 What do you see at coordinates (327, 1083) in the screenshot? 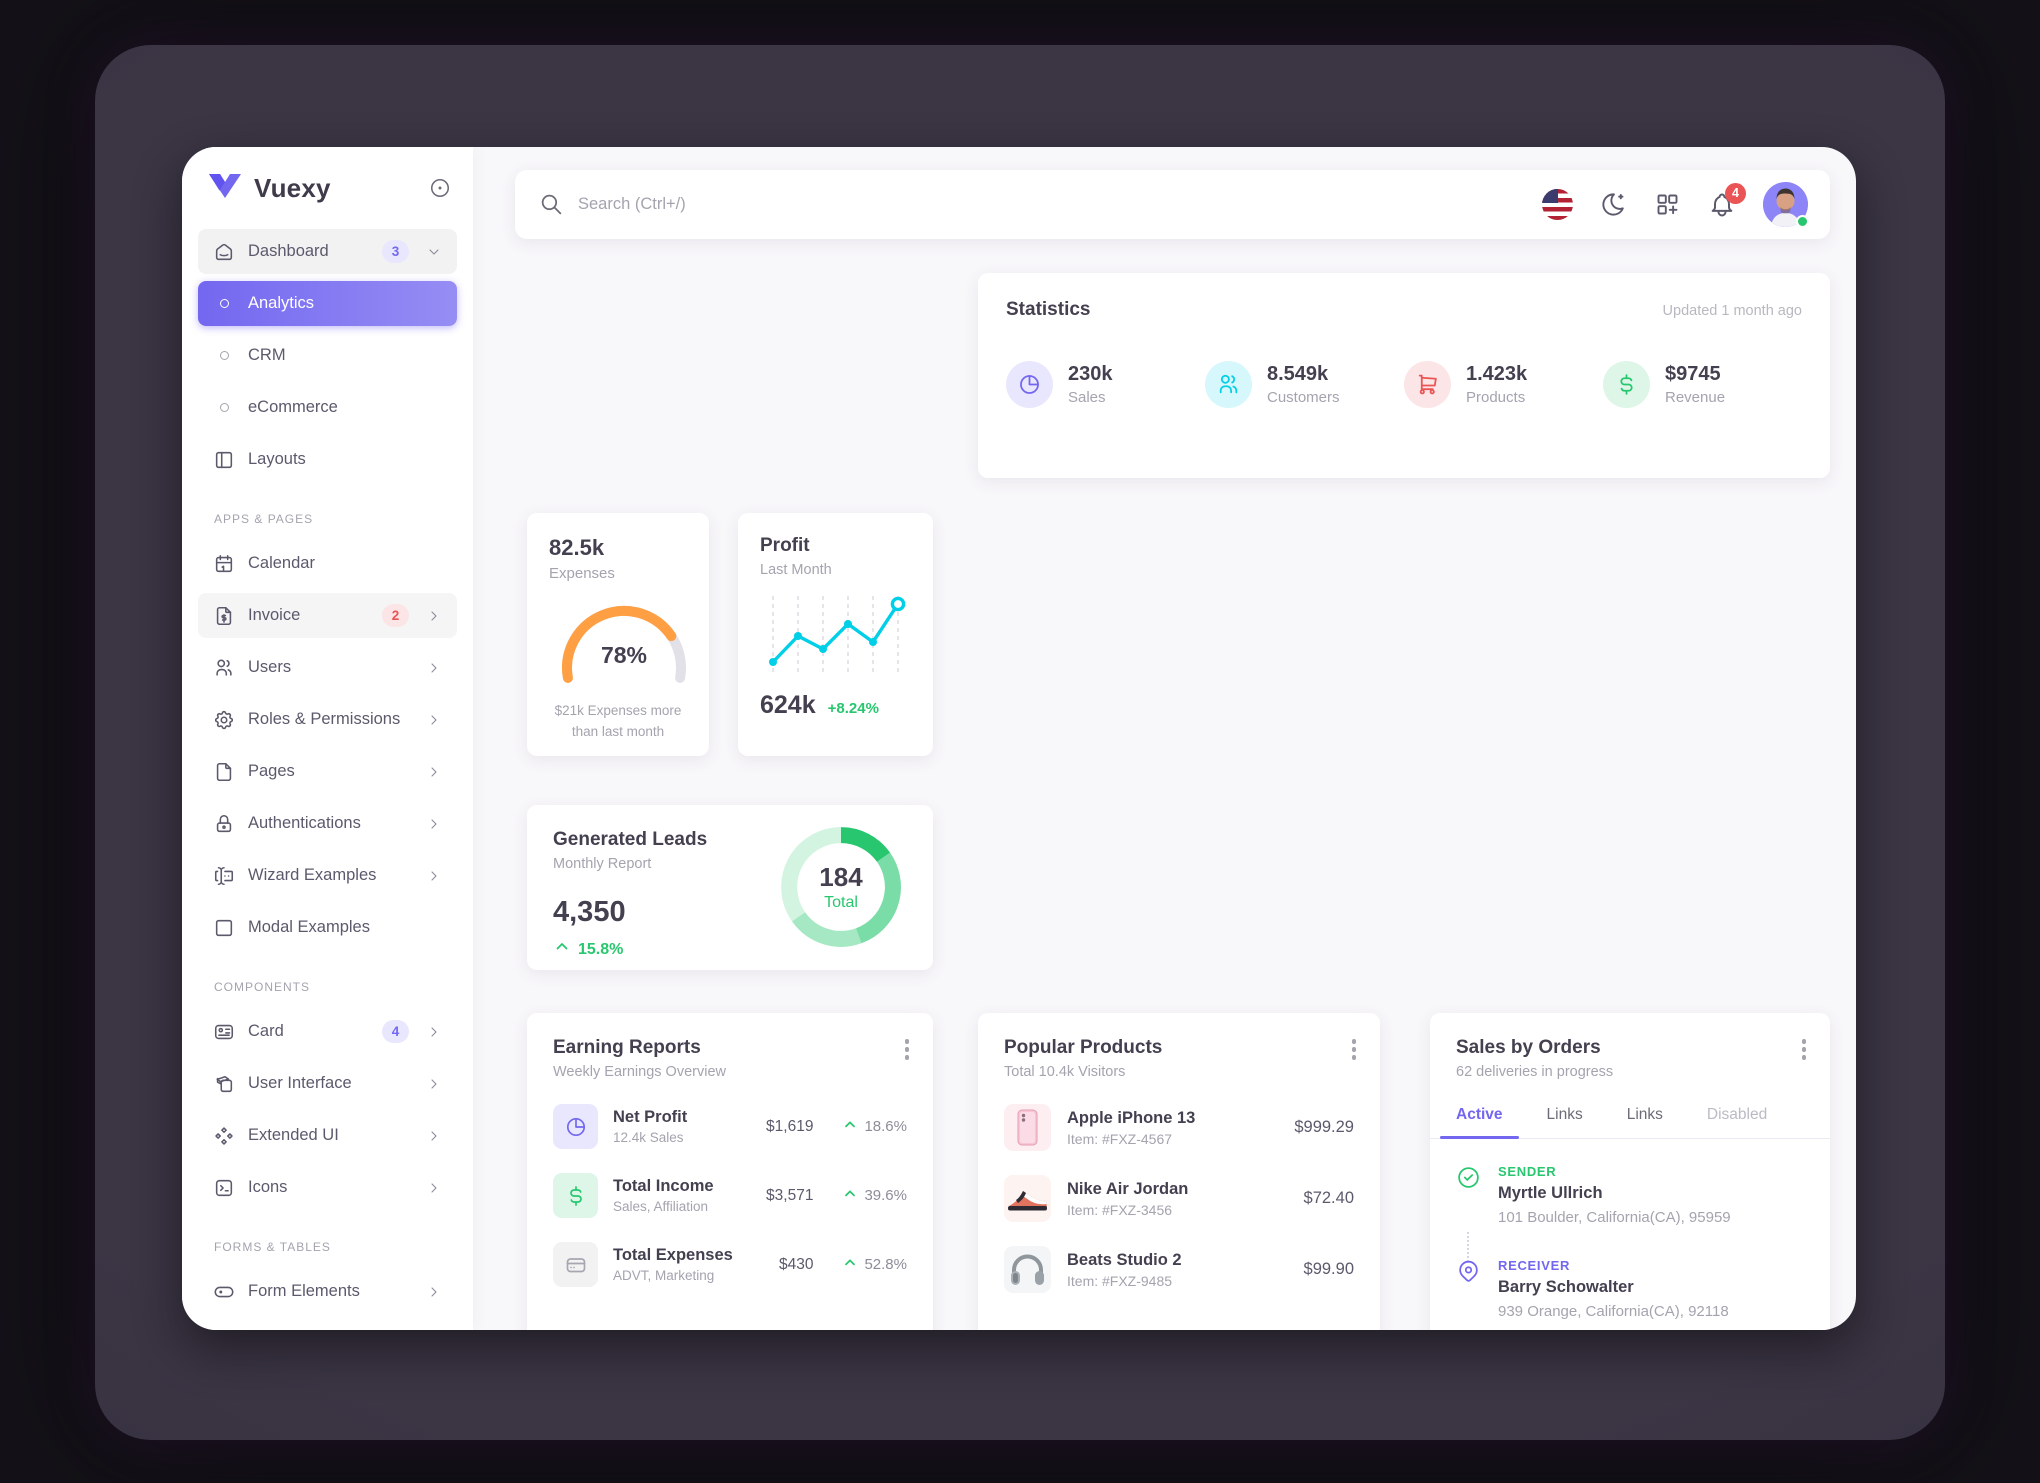
I see `sidebar-item-user-interface: User Interface` at bounding box center [327, 1083].